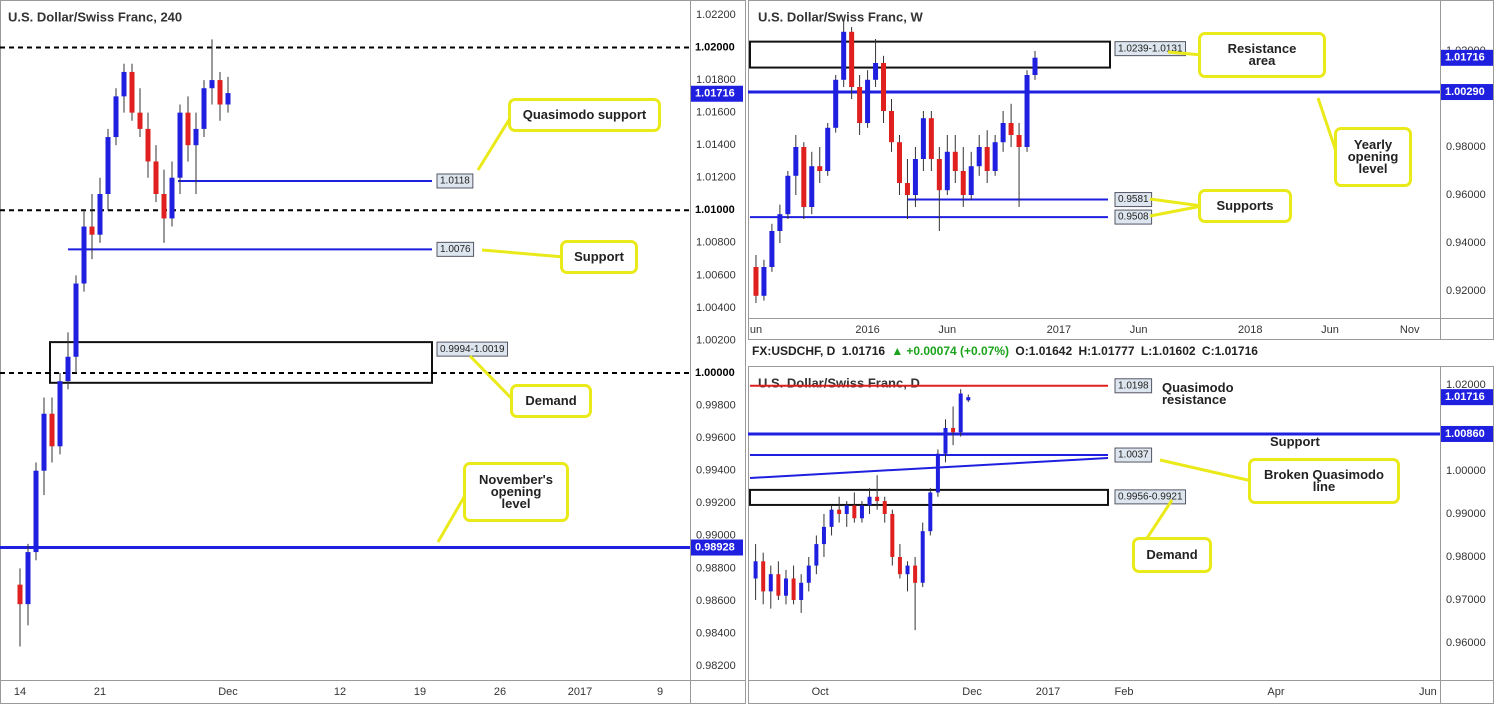 Image resolution: width=1494 pixels, height=704 pixels. I want to click on level-tag: 0.9508, so click(1133, 217).